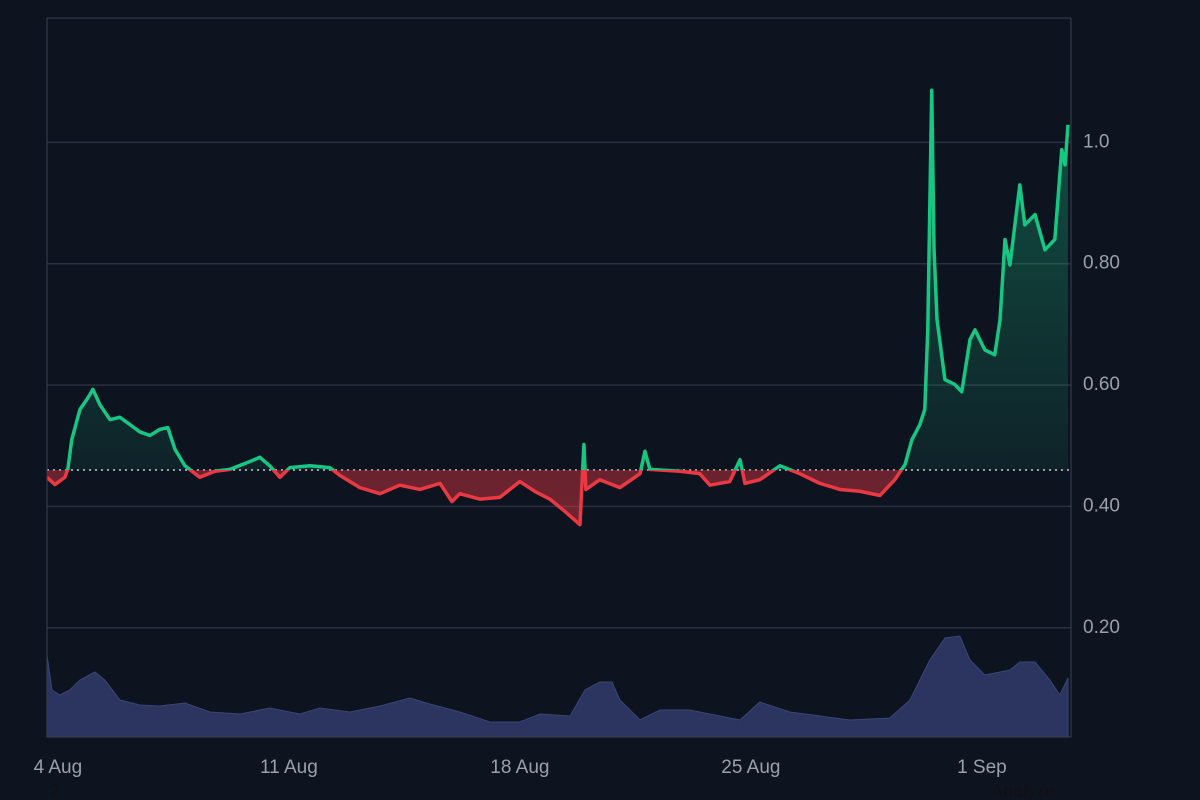  Describe the element at coordinates (475, 498) in the screenshot. I see `price-line-down` at that location.